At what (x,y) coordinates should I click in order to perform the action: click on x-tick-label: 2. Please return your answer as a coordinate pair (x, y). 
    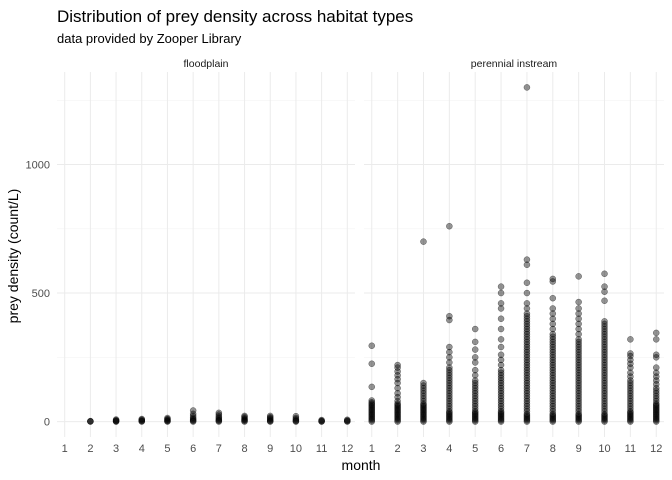
    Looking at the image, I should click on (90, 449).